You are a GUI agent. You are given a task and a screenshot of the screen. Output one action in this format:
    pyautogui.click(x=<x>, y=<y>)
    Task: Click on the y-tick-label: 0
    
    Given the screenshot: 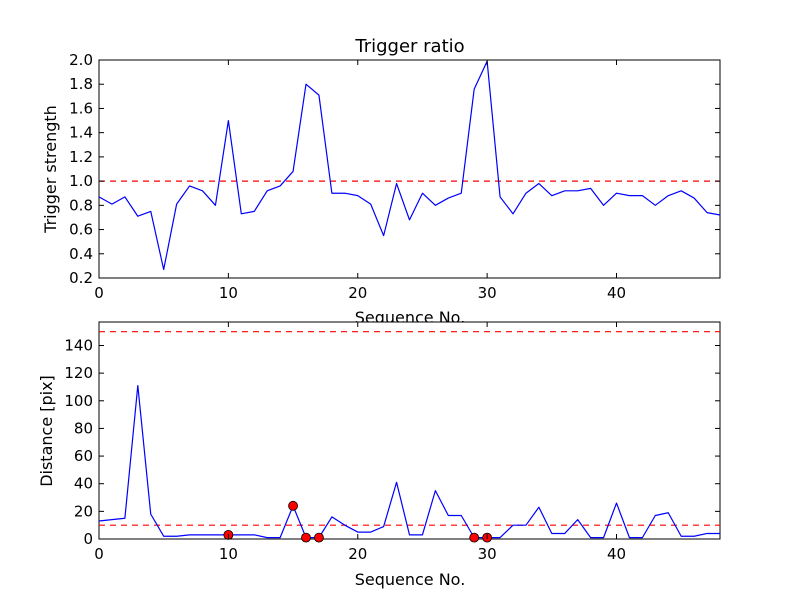 What is the action you would take?
    pyautogui.click(x=88, y=539)
    